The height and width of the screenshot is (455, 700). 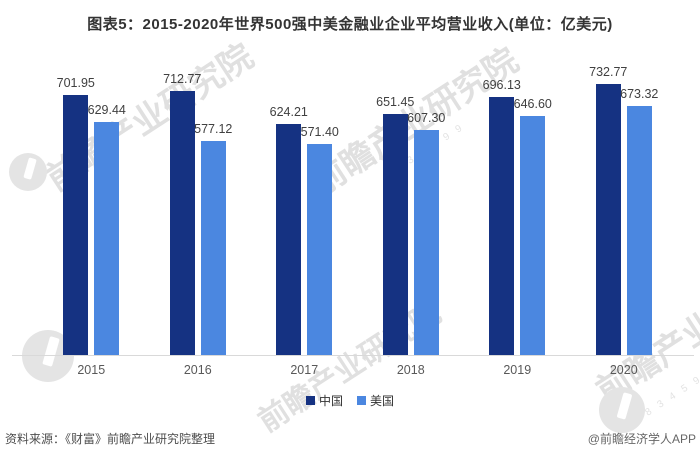 I want to click on bar-group-2015: 701.95 629.44 2015, so click(x=91, y=218).